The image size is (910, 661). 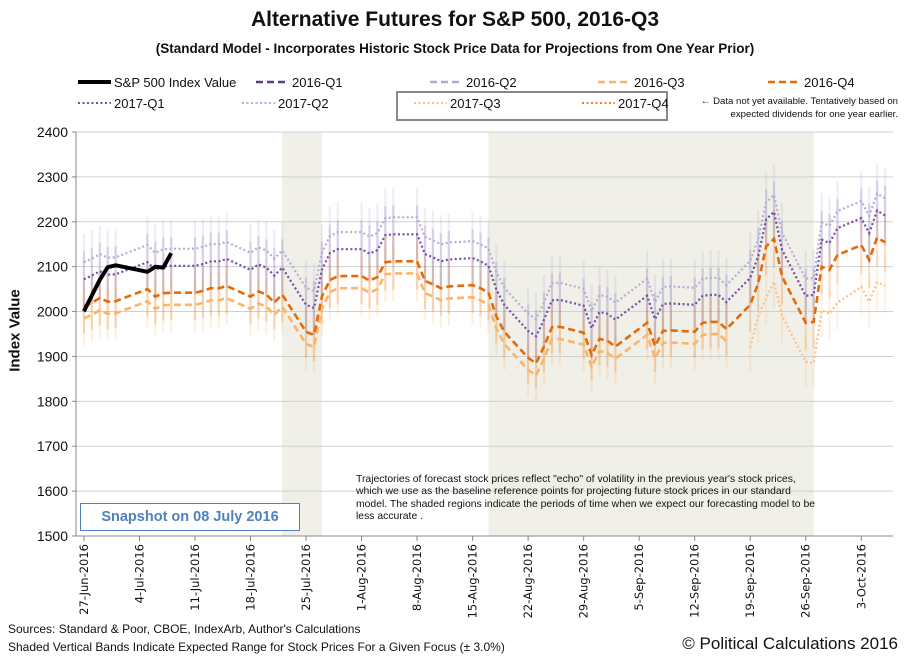 I want to click on legend-label: S&P 500 Index Value, so click(x=175, y=82).